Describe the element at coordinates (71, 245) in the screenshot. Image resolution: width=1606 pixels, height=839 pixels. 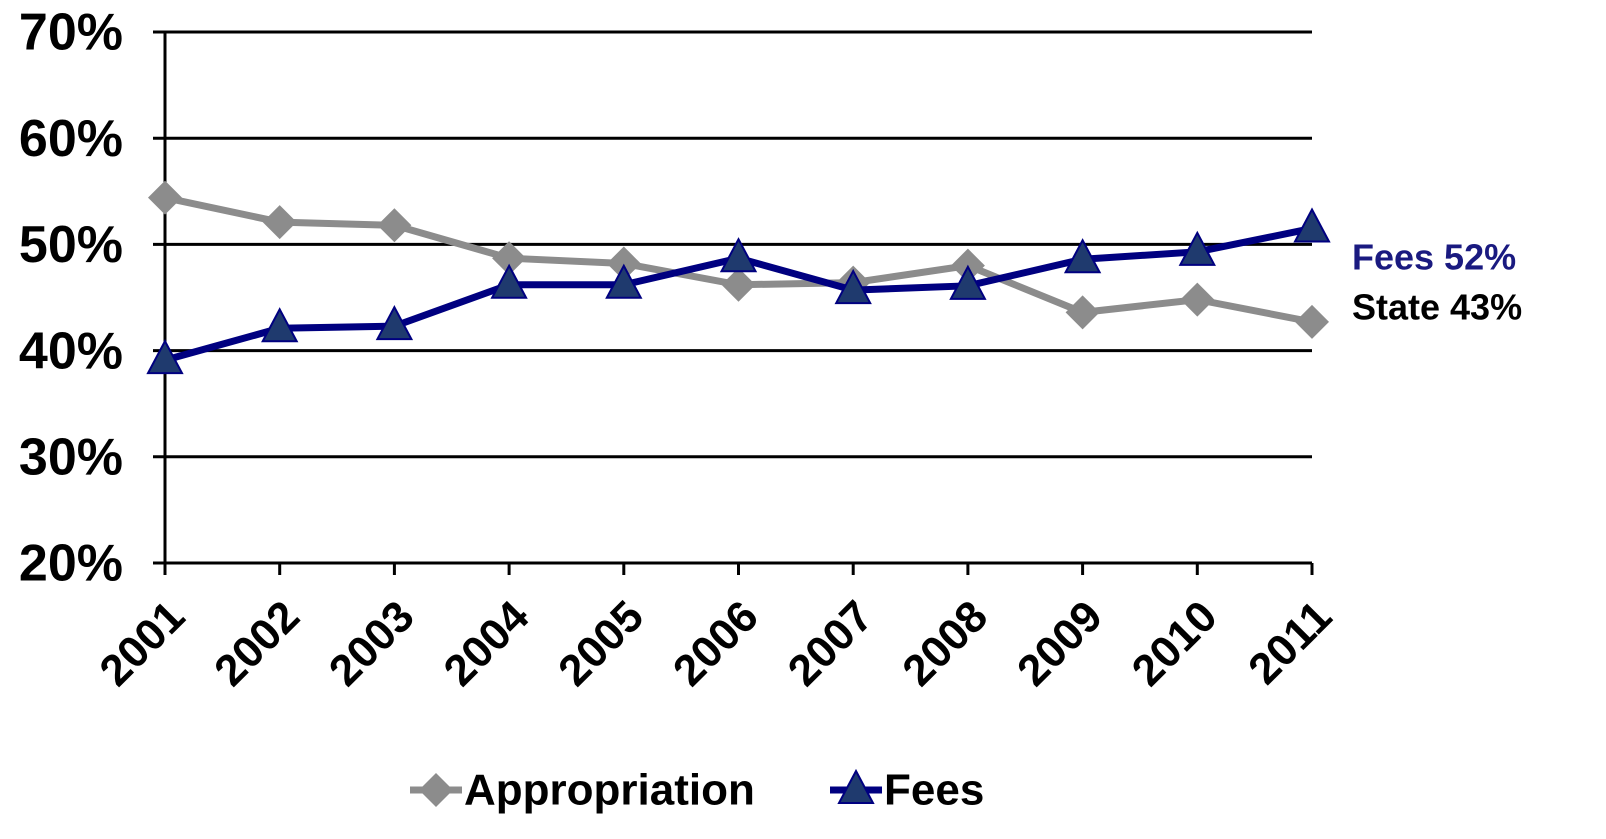
I see `y-tick-label: 50%` at that location.